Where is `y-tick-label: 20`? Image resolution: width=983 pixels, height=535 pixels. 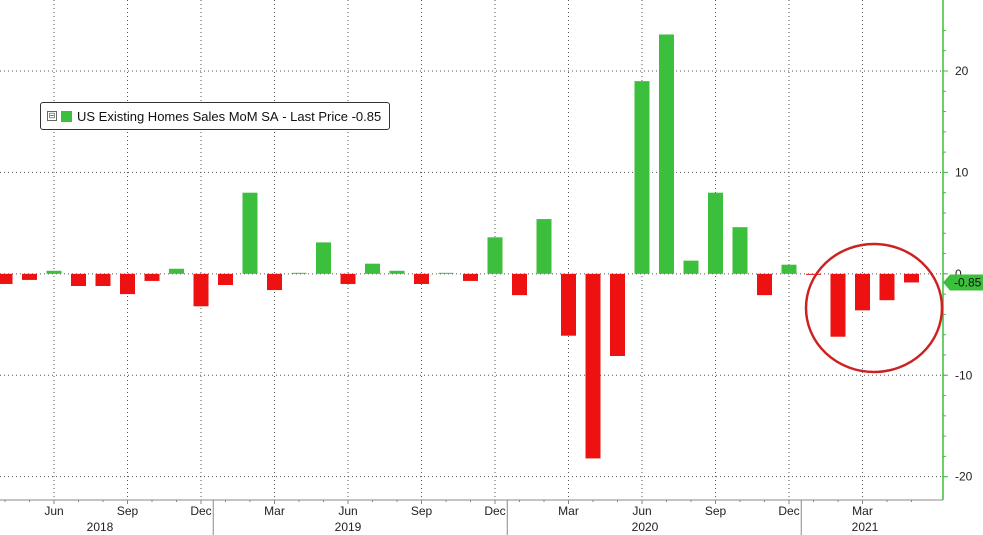
y-tick-label: 20 is located at coordinates (962, 71).